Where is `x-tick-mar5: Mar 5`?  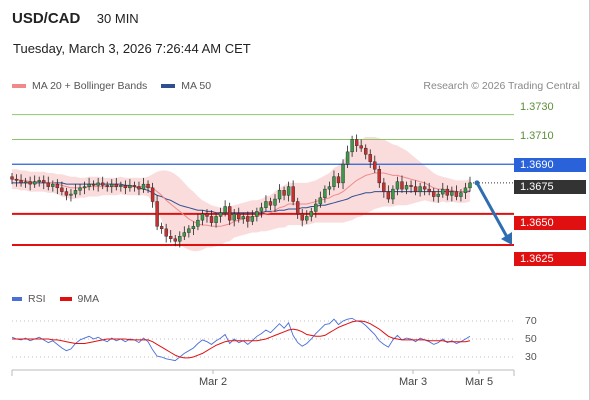
x-tick-mar5: Mar 5 is located at coordinates (479, 382).